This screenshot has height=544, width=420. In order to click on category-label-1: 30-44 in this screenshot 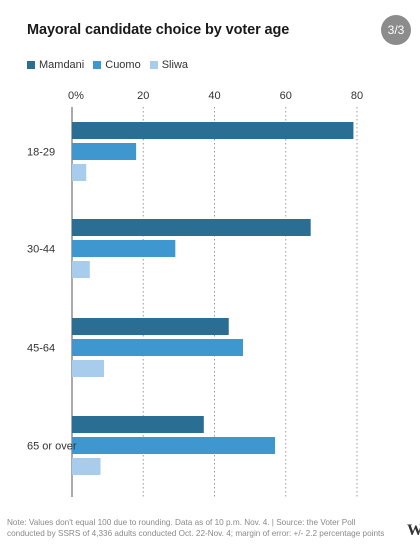, I will do `click(41, 250)`.